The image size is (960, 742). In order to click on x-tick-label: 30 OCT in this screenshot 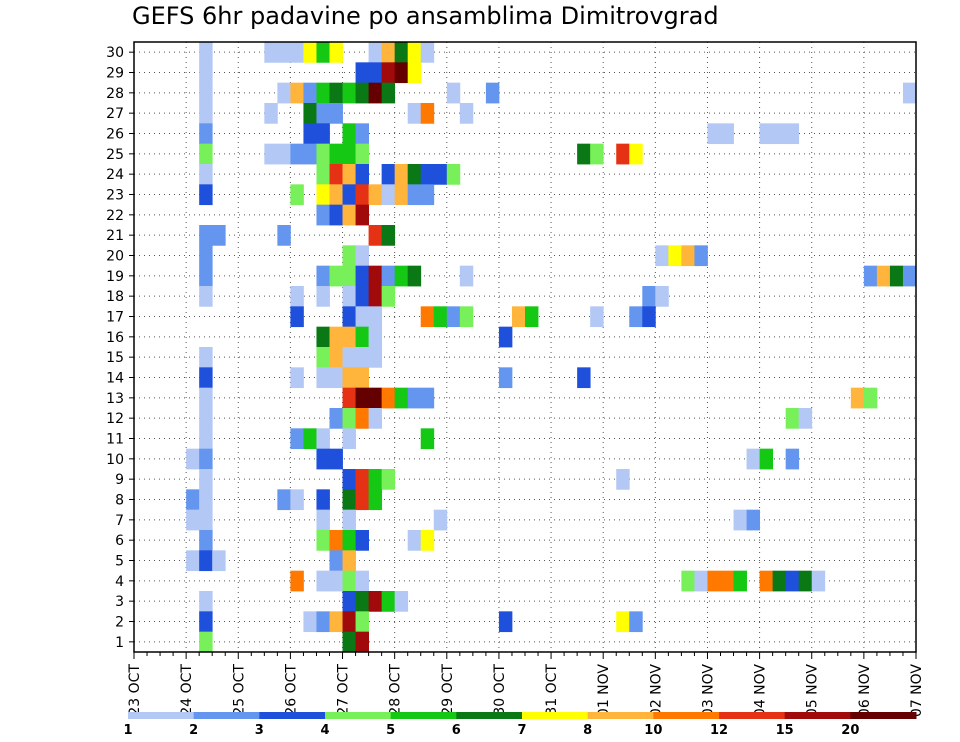, I will do `click(500, 690)`.